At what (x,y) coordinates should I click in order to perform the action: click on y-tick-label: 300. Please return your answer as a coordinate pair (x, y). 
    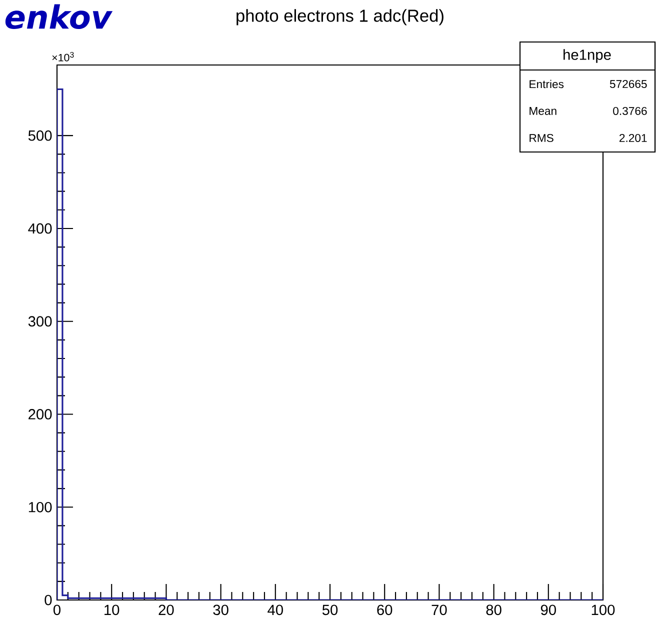
    Looking at the image, I should click on (40, 321).